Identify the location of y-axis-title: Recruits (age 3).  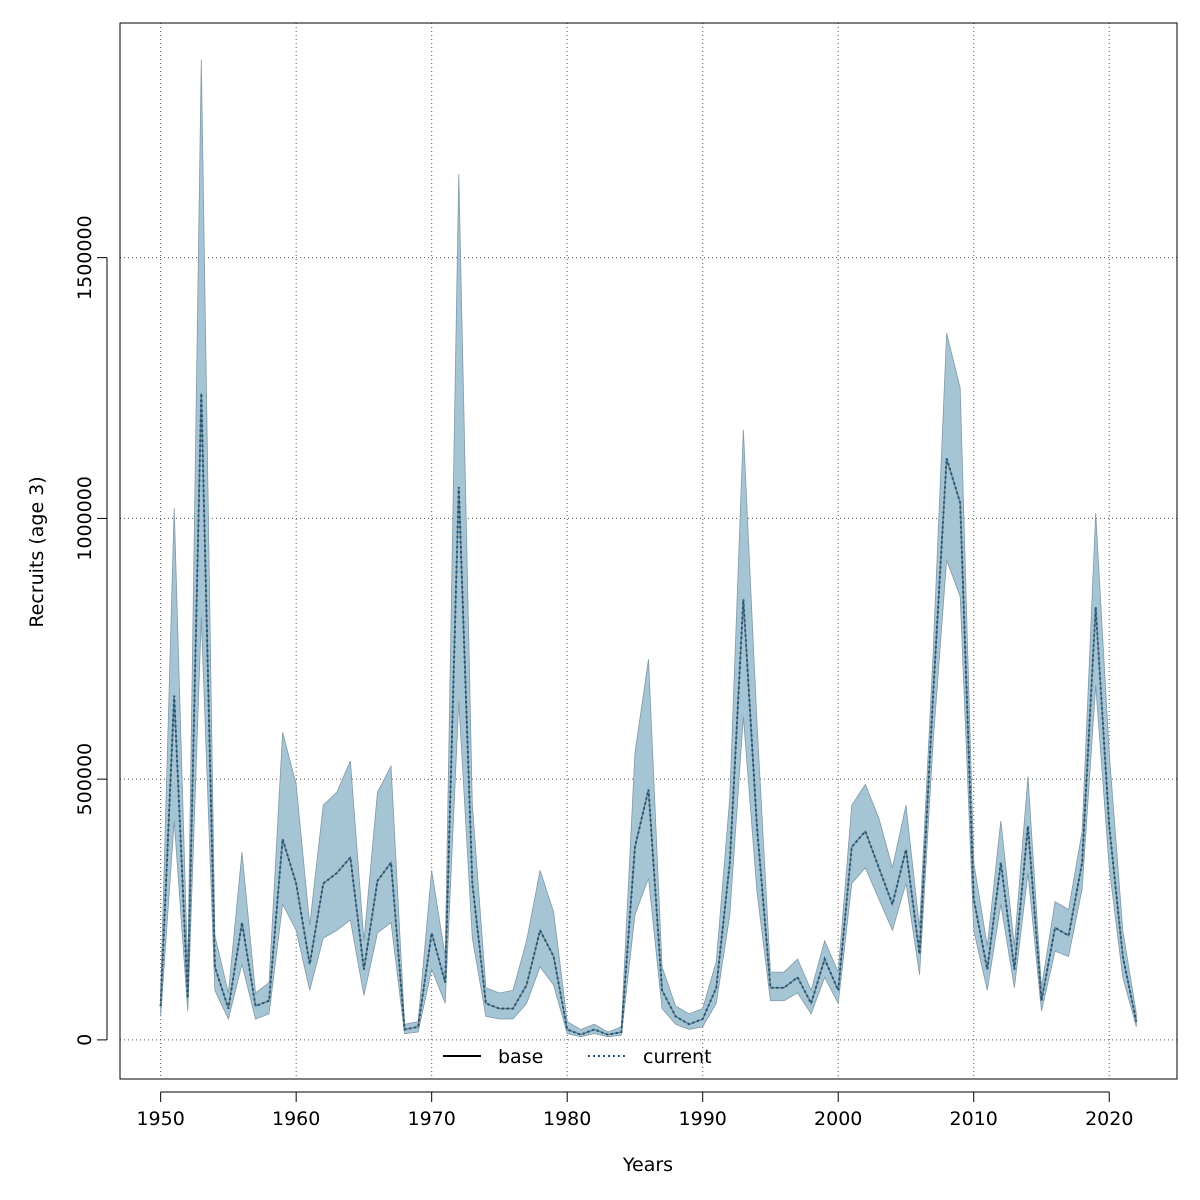
(37, 551).